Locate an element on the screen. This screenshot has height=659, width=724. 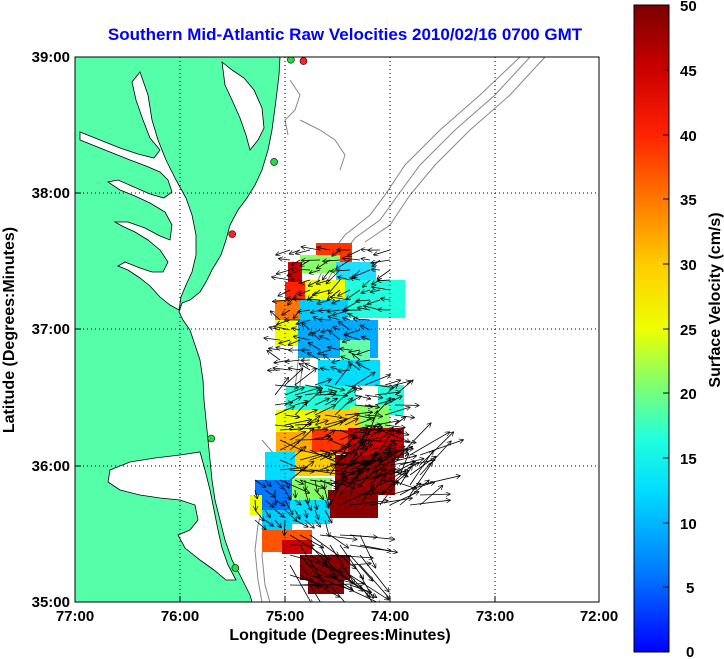
colorbar-tick: 50 is located at coordinates (688, 7).